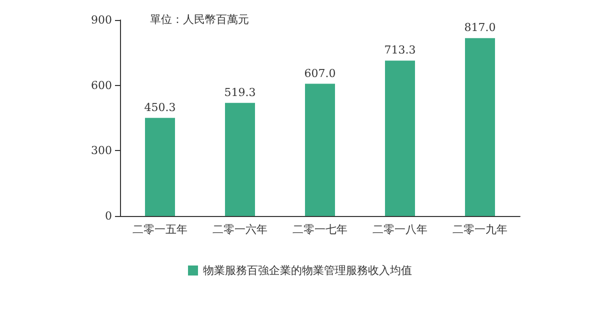  Describe the element at coordinates (307, 270) in the screenshot. I see `legend-label: 物業服務百強企業的物業管理服務收入均值` at that location.